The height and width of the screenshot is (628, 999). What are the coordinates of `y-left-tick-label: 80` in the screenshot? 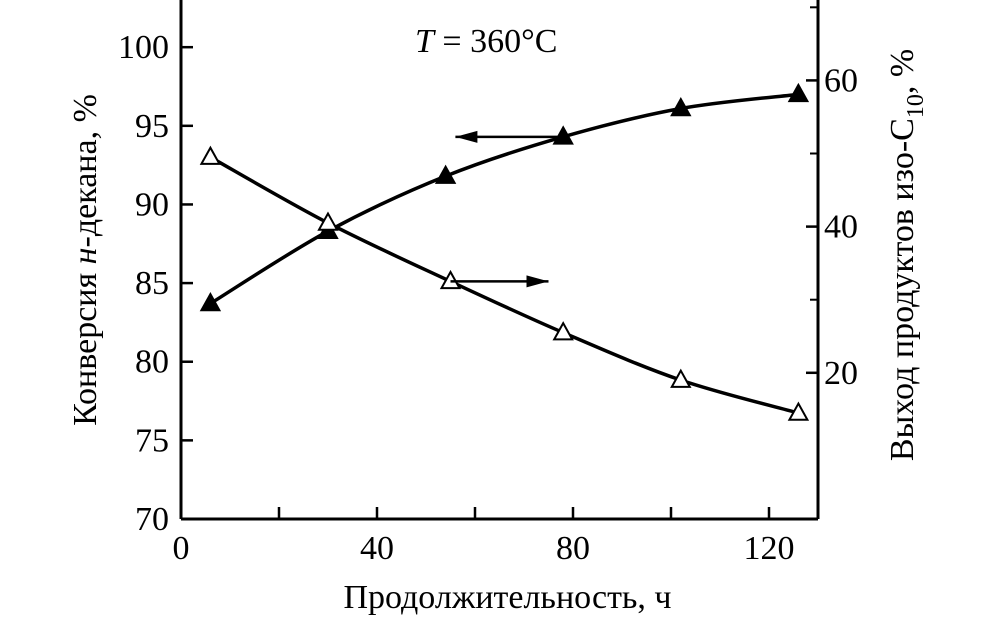 It's located at (152, 362).